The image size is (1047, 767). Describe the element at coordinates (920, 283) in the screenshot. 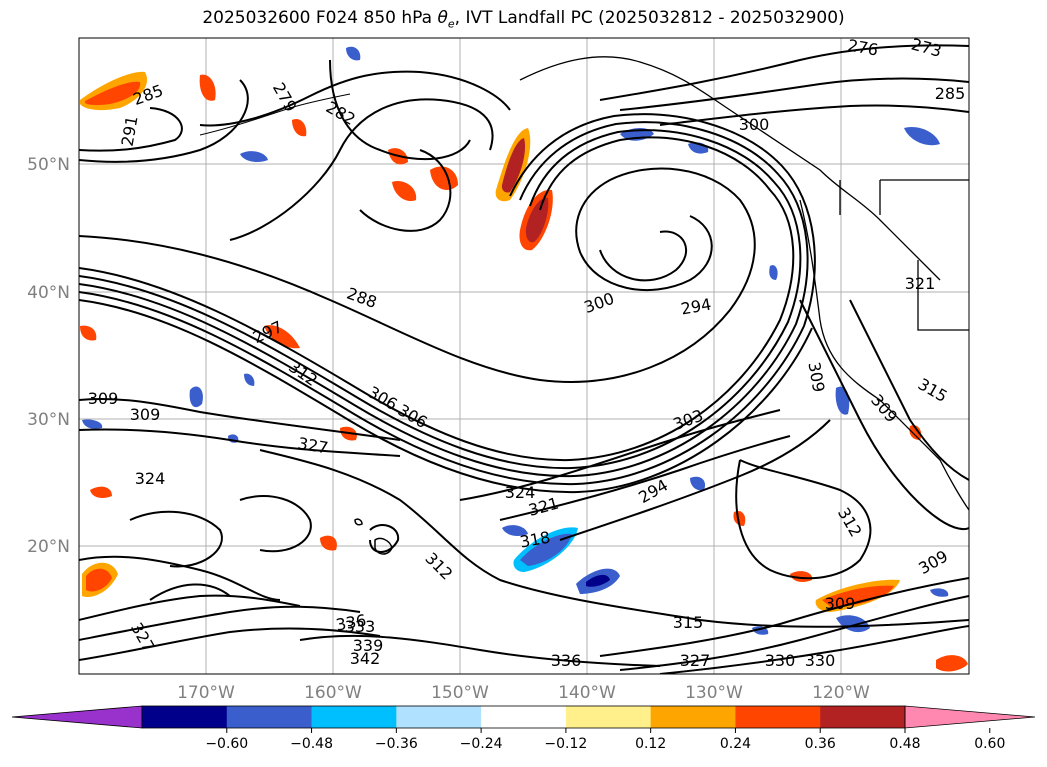

I see `contour-value-label: 321` at that location.